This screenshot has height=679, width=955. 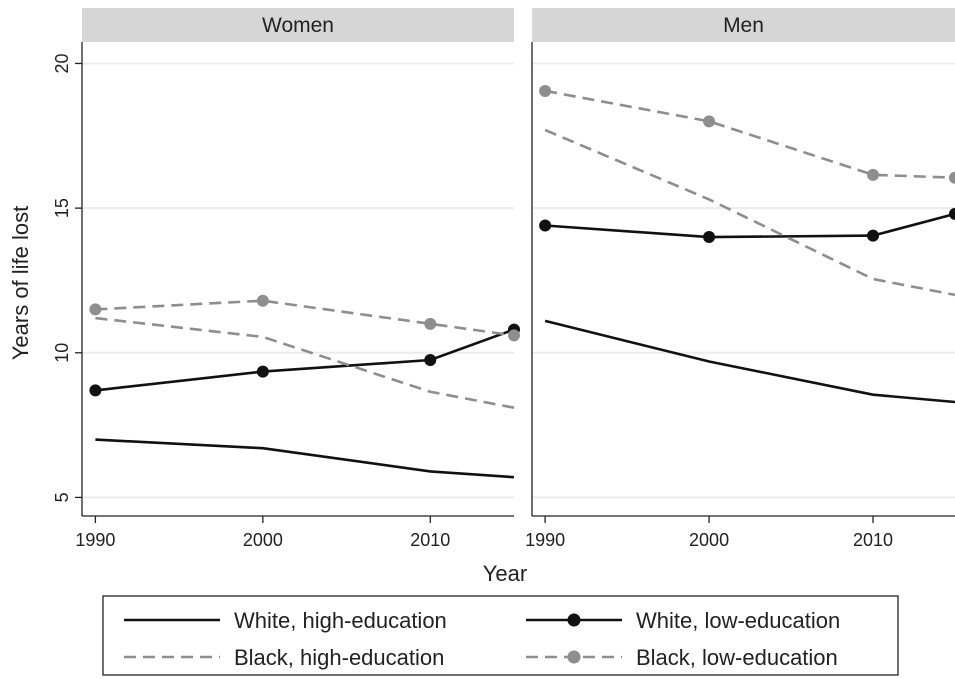 I want to click on panel-strip-women, so click(x=298, y=25).